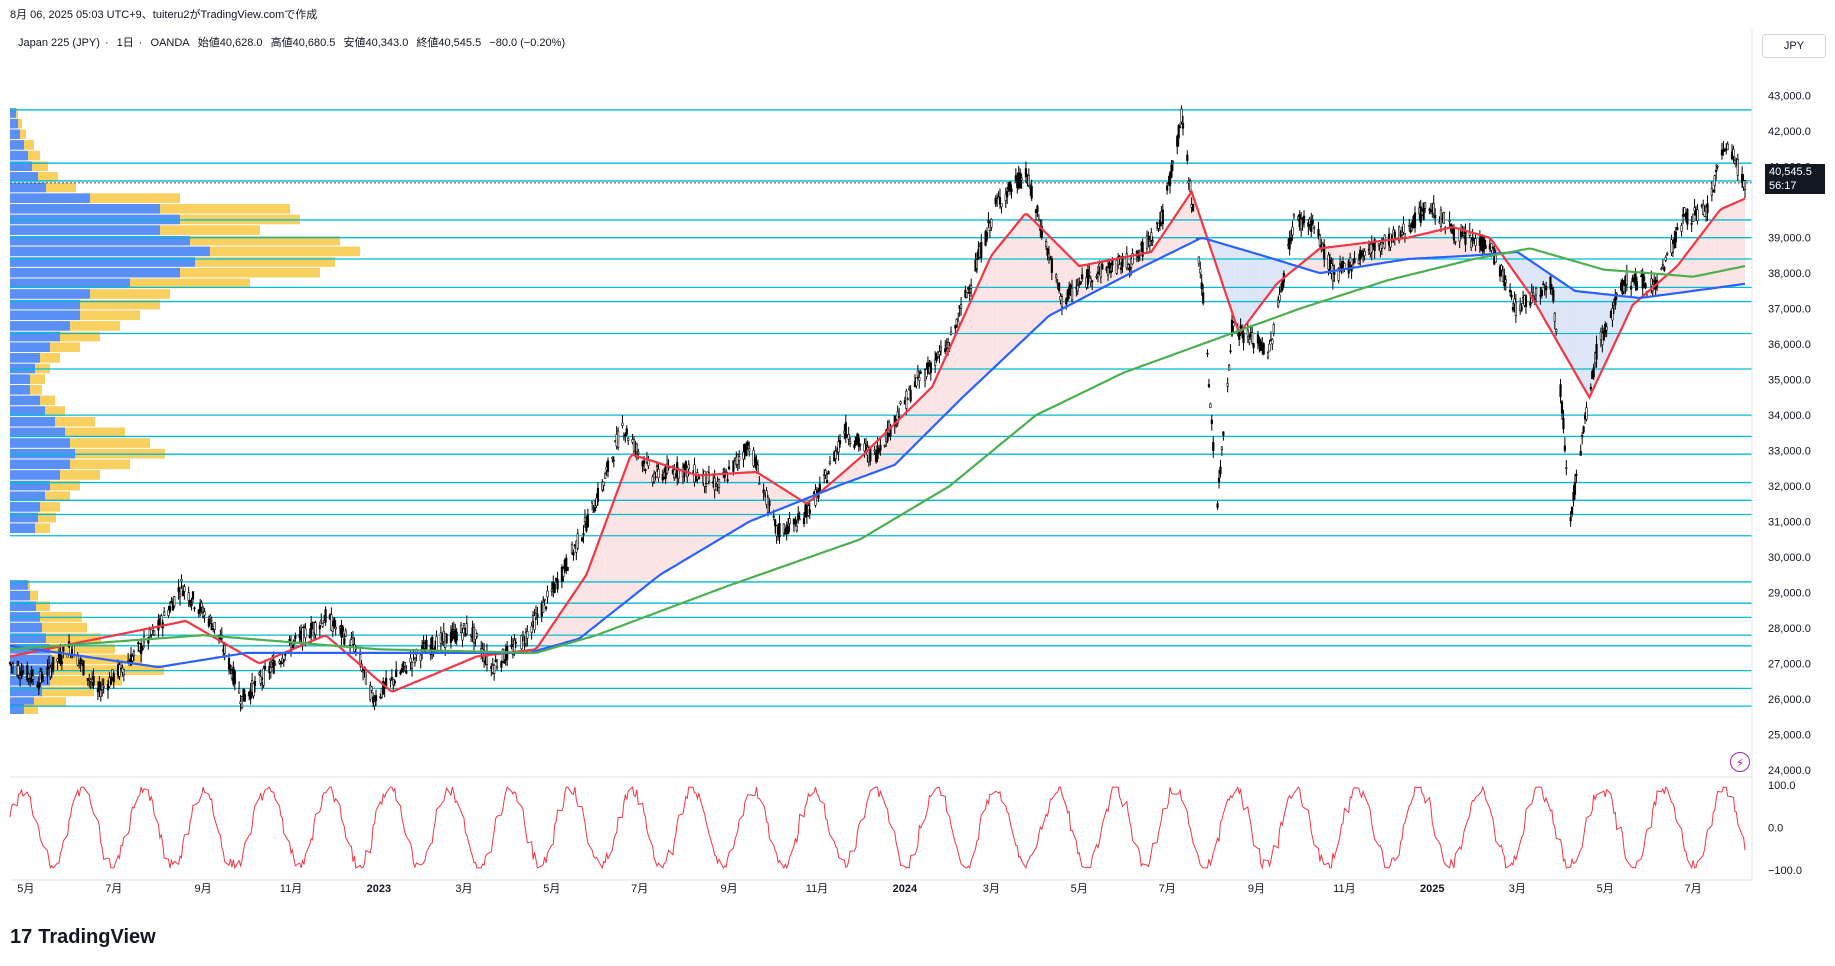 The image size is (1835, 966). I want to click on legend-interval: 1日, so click(125, 43).